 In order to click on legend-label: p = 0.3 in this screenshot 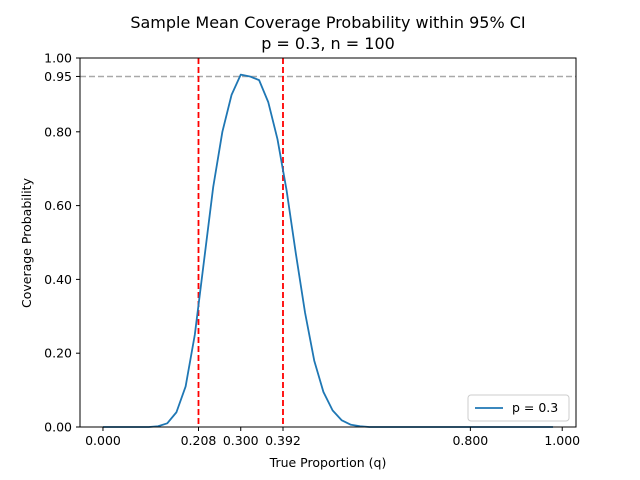, I will do `click(535, 407)`.